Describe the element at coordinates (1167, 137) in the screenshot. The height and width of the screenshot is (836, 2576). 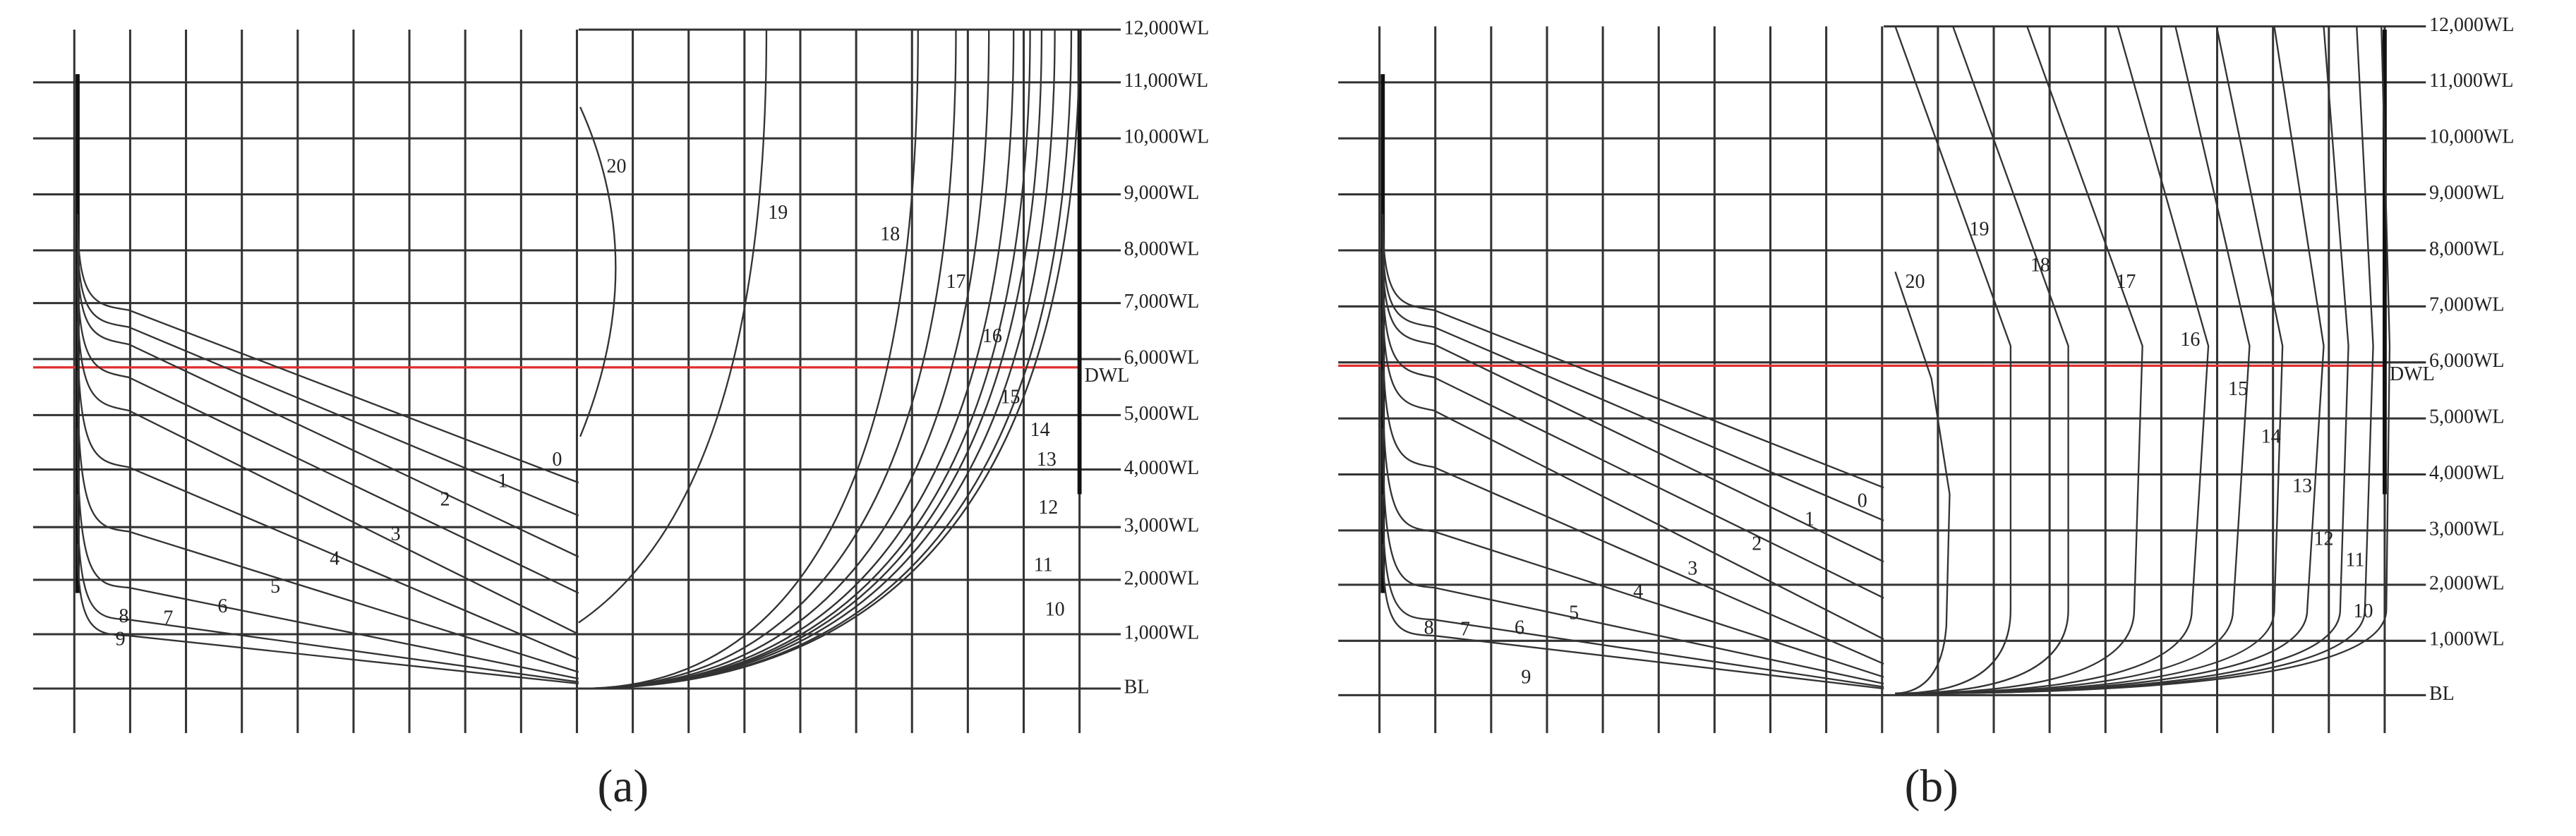
I see `waterline-label: 10,000WL` at that location.